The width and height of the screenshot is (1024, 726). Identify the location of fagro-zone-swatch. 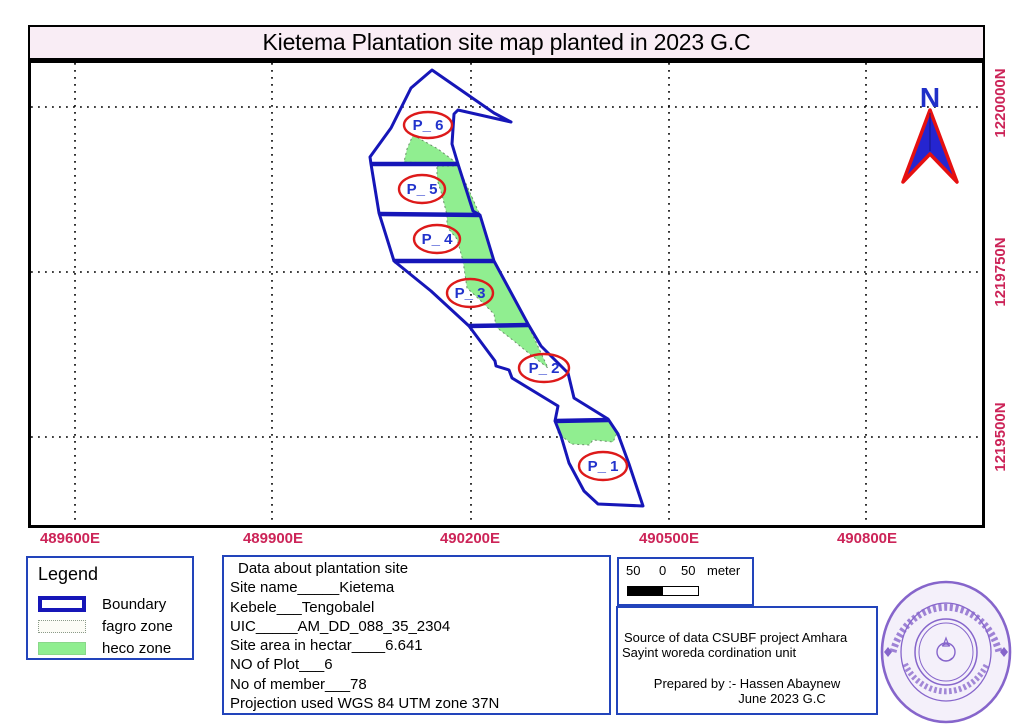
(62, 626).